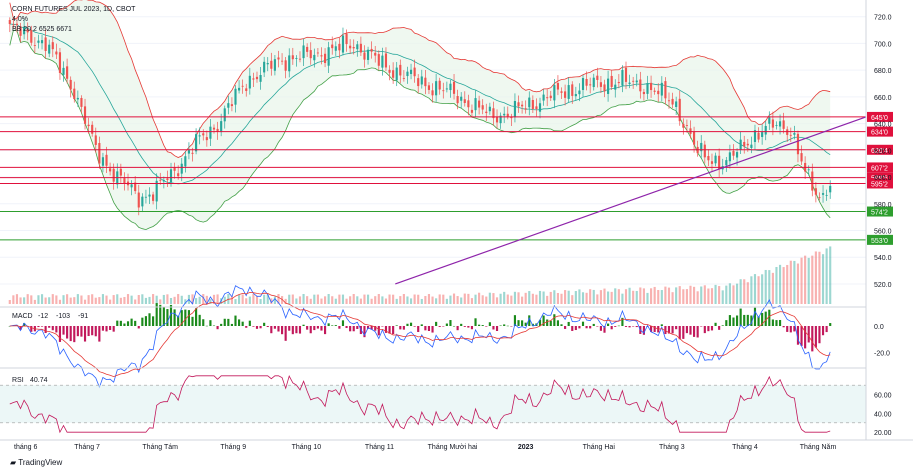  What do you see at coordinates (880, 131) in the screenshot?
I see `level-badge` at bounding box center [880, 131].